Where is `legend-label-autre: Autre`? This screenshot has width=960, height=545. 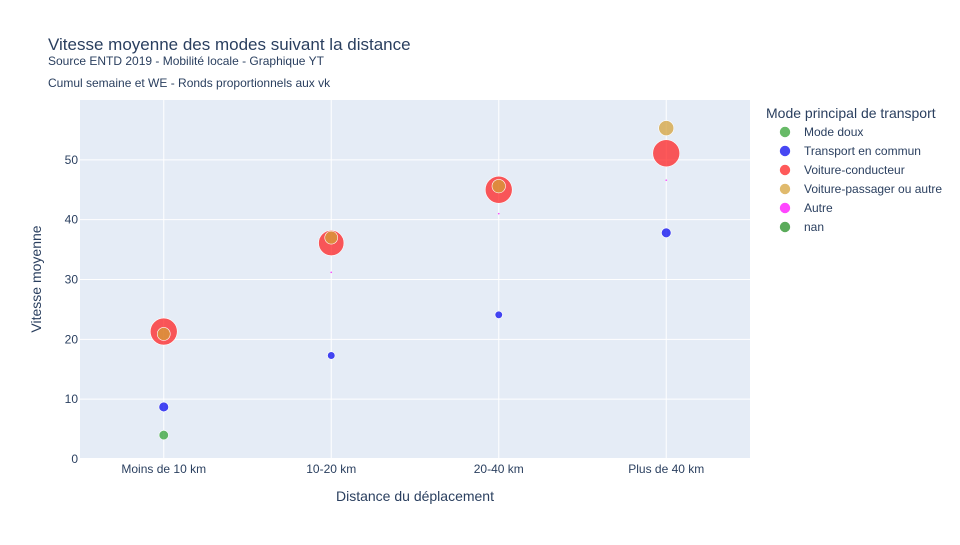 legend-label-autre: Autre is located at coordinates (818, 208).